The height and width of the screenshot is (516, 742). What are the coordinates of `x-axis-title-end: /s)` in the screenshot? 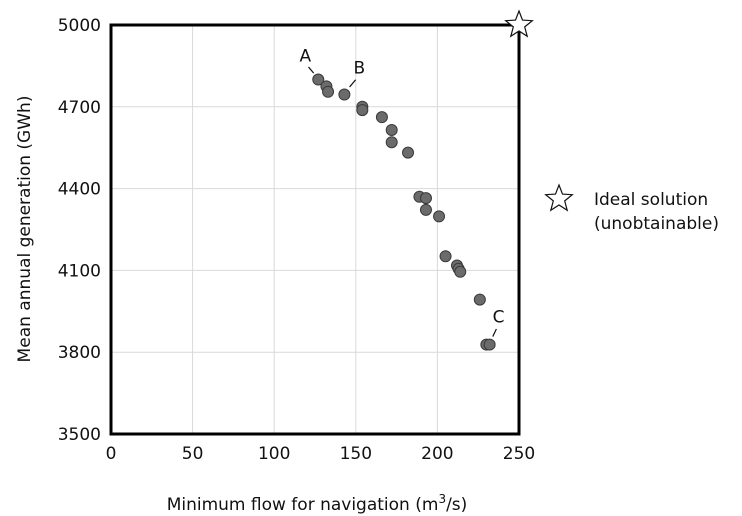 It's located at (456, 505).